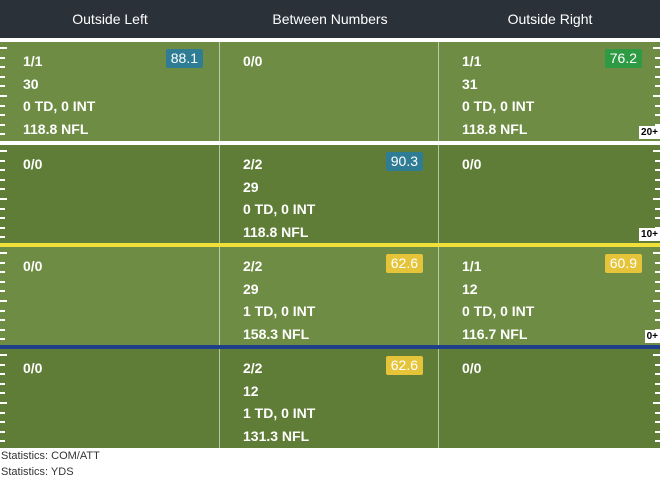  What do you see at coordinates (33, 61) in the screenshot?
I see `stat-completions-attempts: 1/1` at bounding box center [33, 61].